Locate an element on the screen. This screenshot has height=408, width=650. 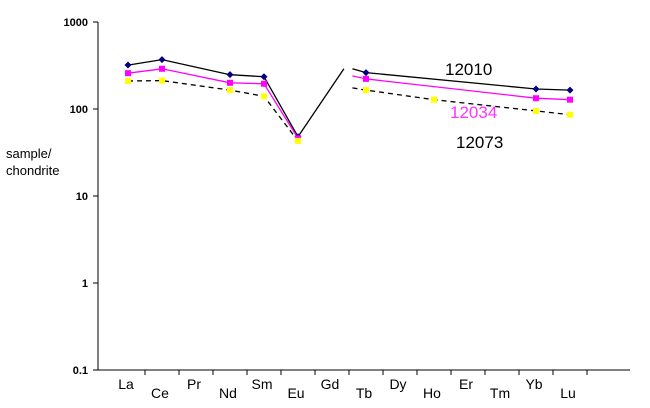
y-tick-labels: 0.1 1 10 100 1000 is located at coordinates (76, 197).